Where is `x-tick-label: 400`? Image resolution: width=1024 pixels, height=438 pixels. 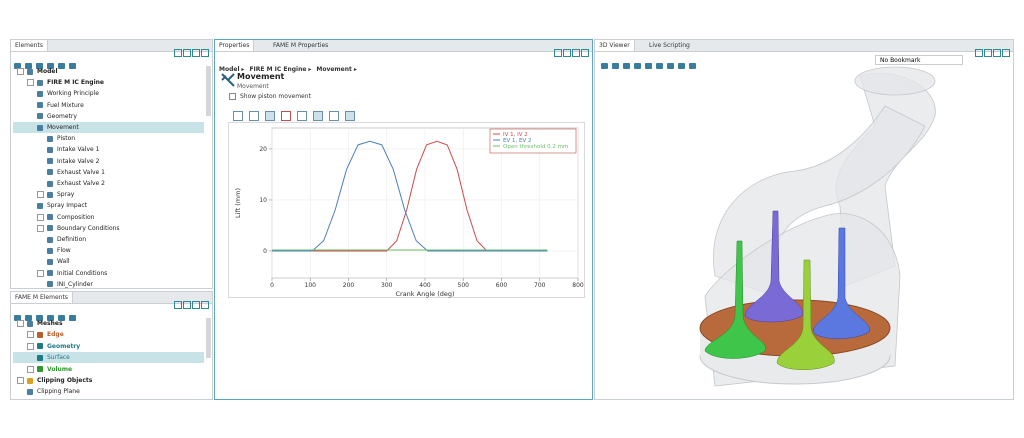 x-tick-label: 400 is located at coordinates (425, 285).